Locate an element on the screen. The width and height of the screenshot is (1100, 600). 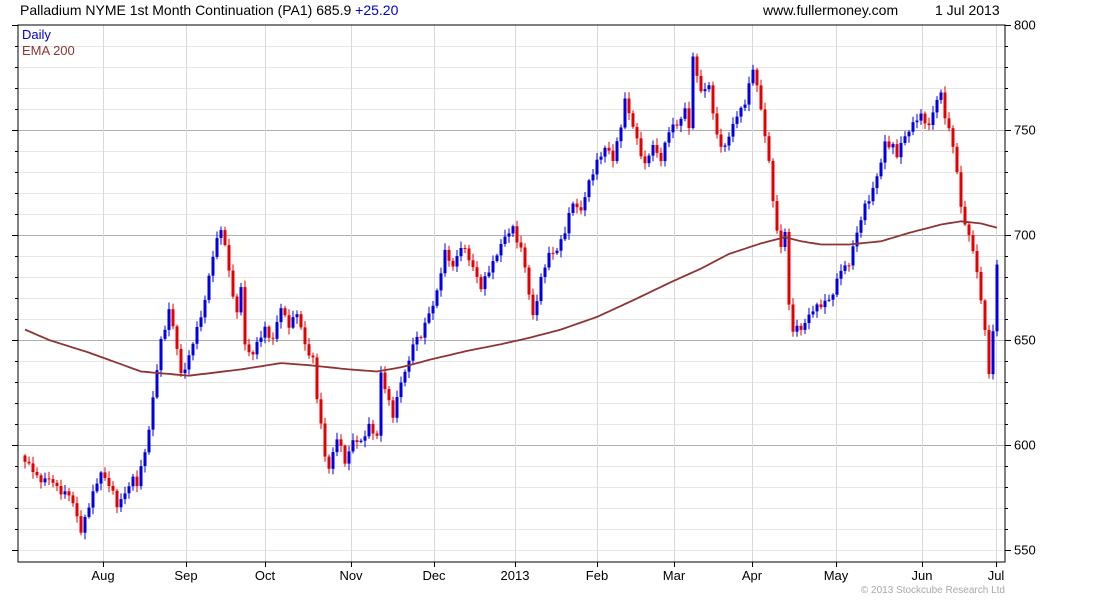
copyright-text: © 2013 Stockcube Research Ltd is located at coordinates (932, 590).